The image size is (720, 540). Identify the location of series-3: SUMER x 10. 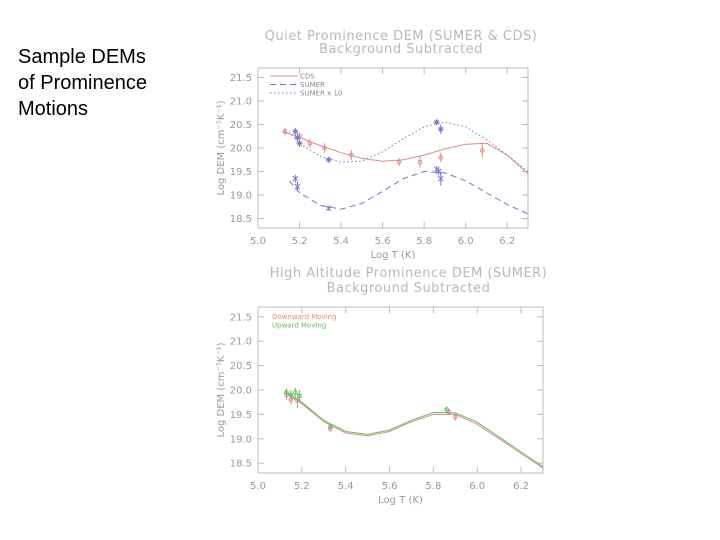
(399, 131).